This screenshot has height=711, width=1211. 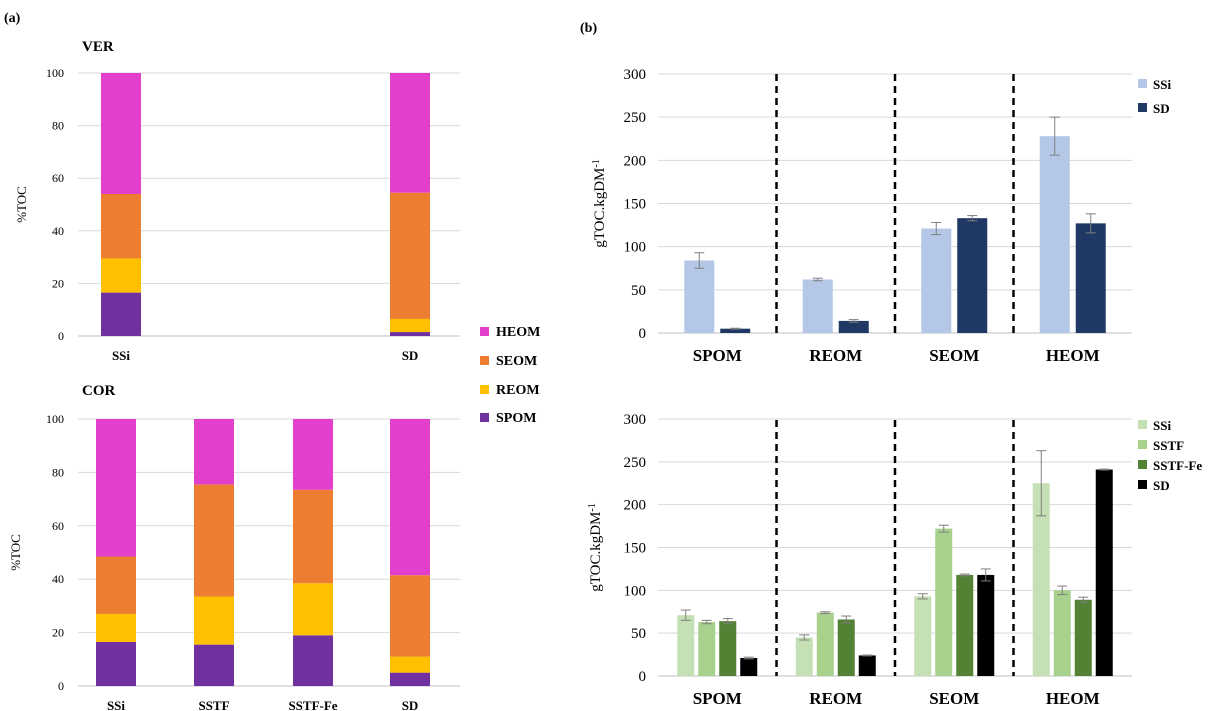 What do you see at coordinates (1142, 83) in the screenshot?
I see `legend-swatch-ssi` at bounding box center [1142, 83].